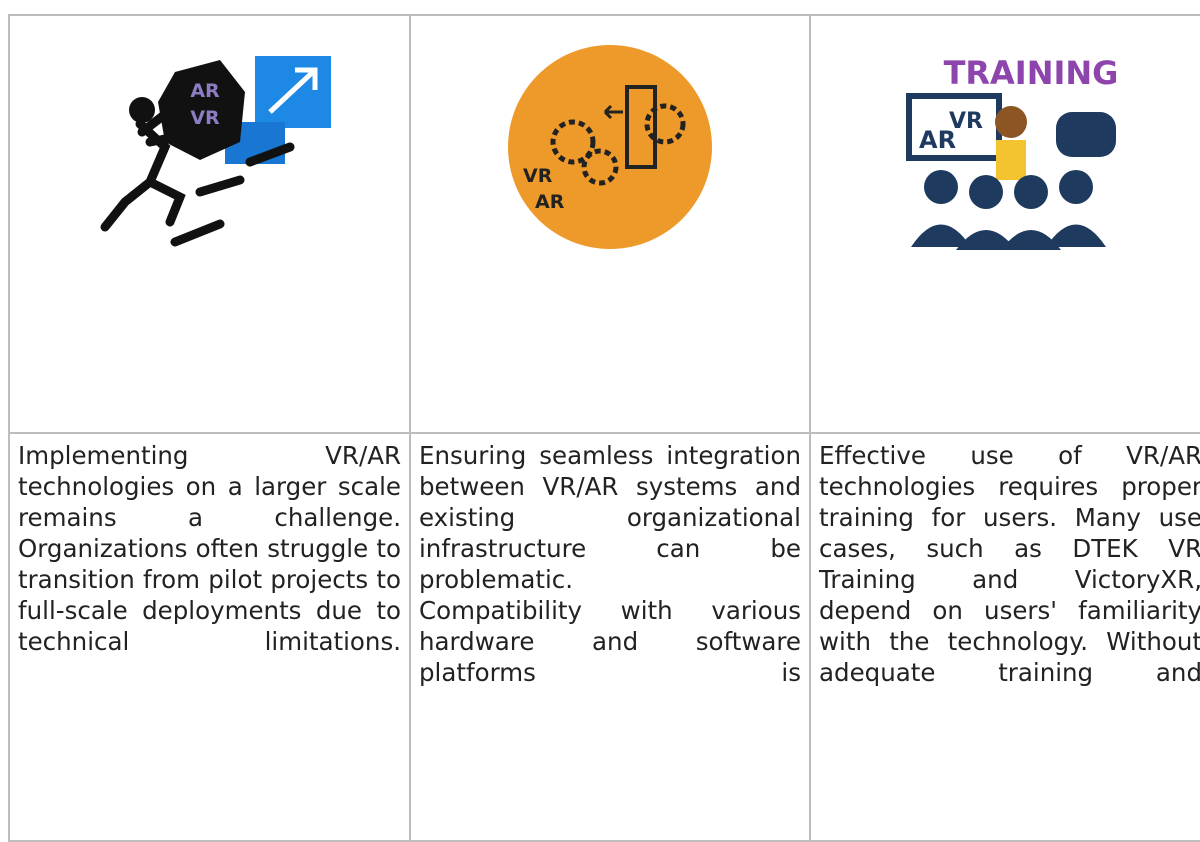 Image resolution: width=1200 pixels, height=842 pixels. What do you see at coordinates (1010, 160) in the screenshot?
I see `trainer-body` at bounding box center [1010, 160].